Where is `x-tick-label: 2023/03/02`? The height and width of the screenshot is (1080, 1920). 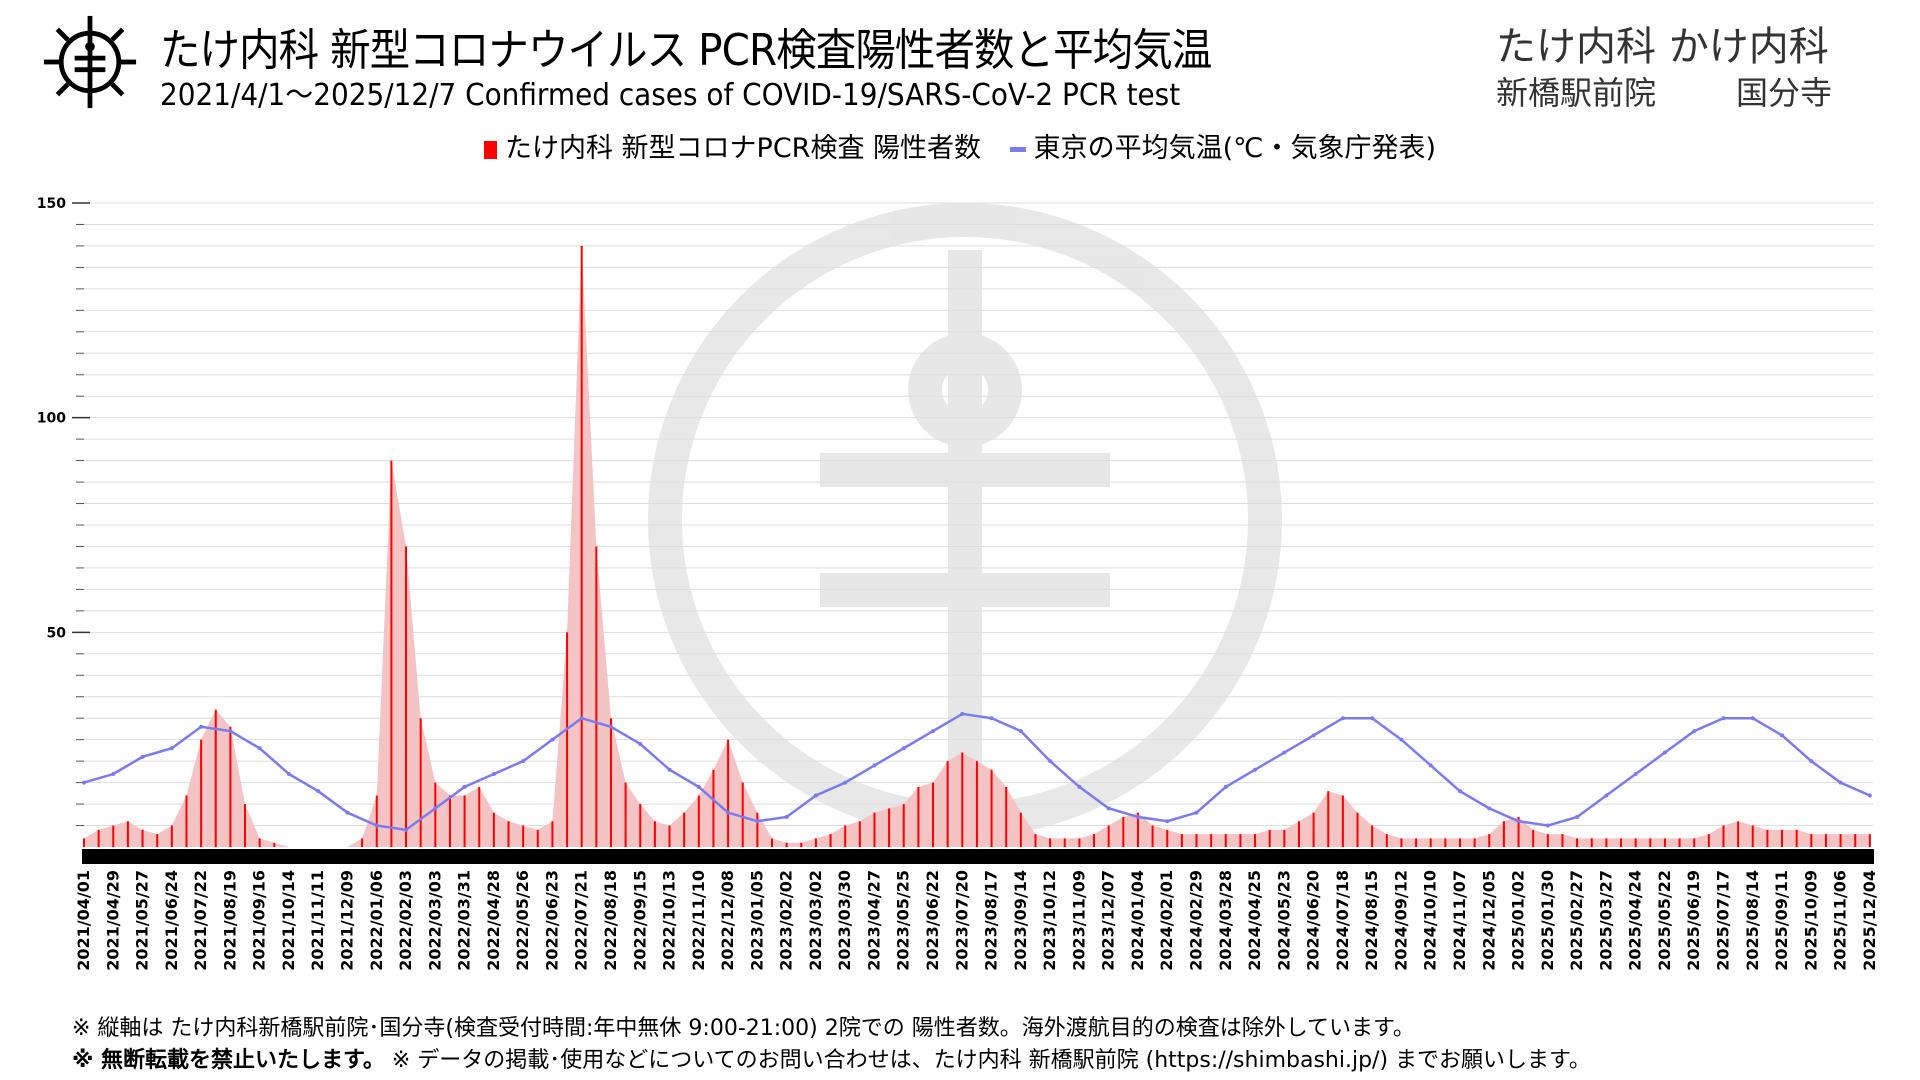 x-tick-label: 2023/03/02 is located at coordinates (815, 920).